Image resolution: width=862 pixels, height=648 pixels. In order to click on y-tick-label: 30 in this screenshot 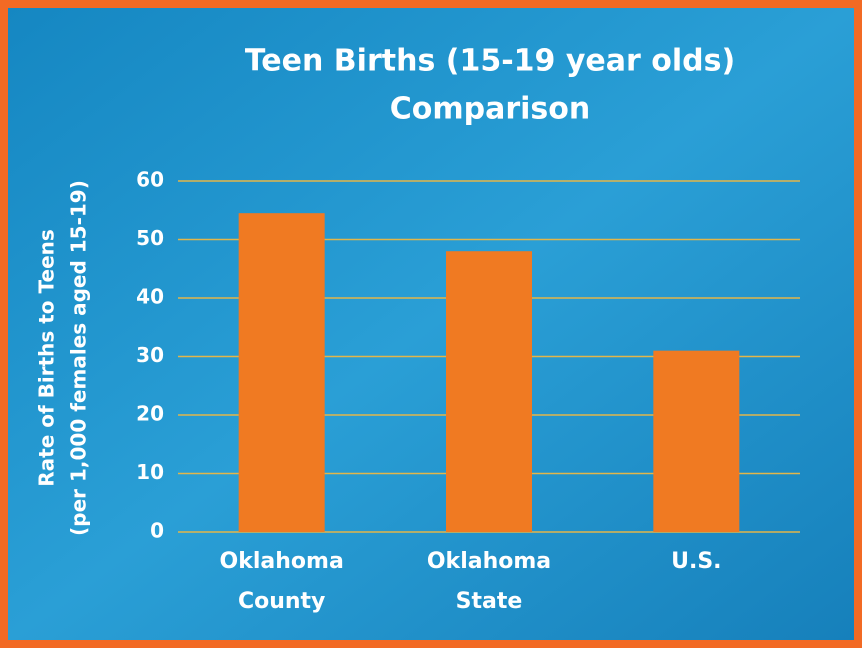, I will do `click(150, 355)`.